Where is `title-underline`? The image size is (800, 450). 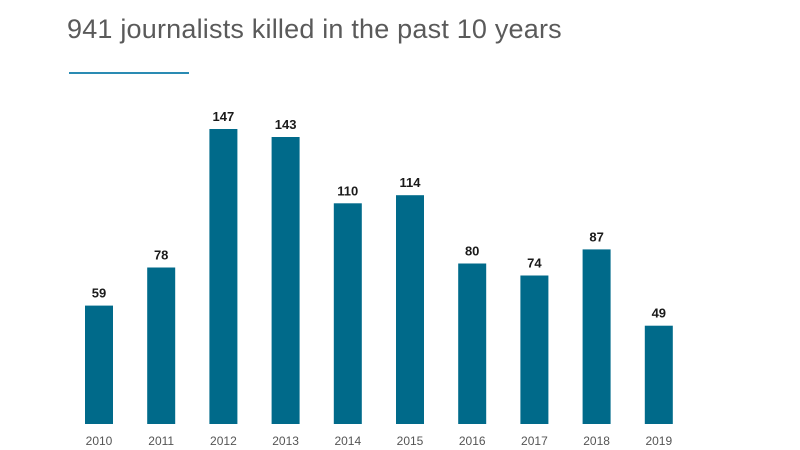 title-underline is located at coordinates (129, 73).